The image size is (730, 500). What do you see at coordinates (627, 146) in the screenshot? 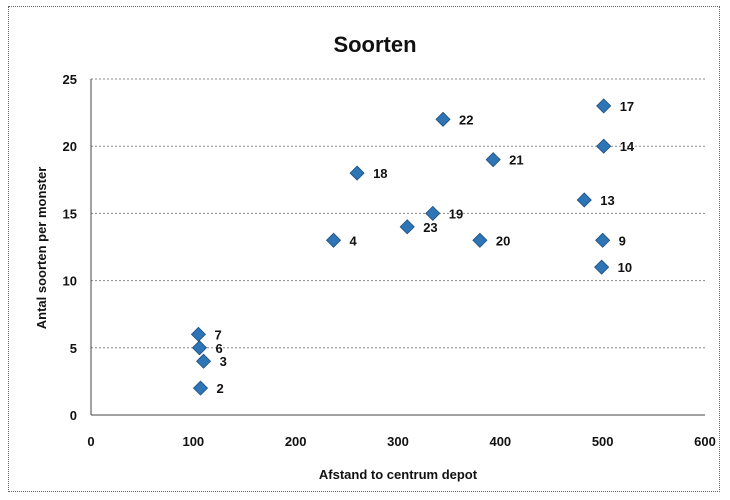
I see `point-label: 14` at bounding box center [627, 146].